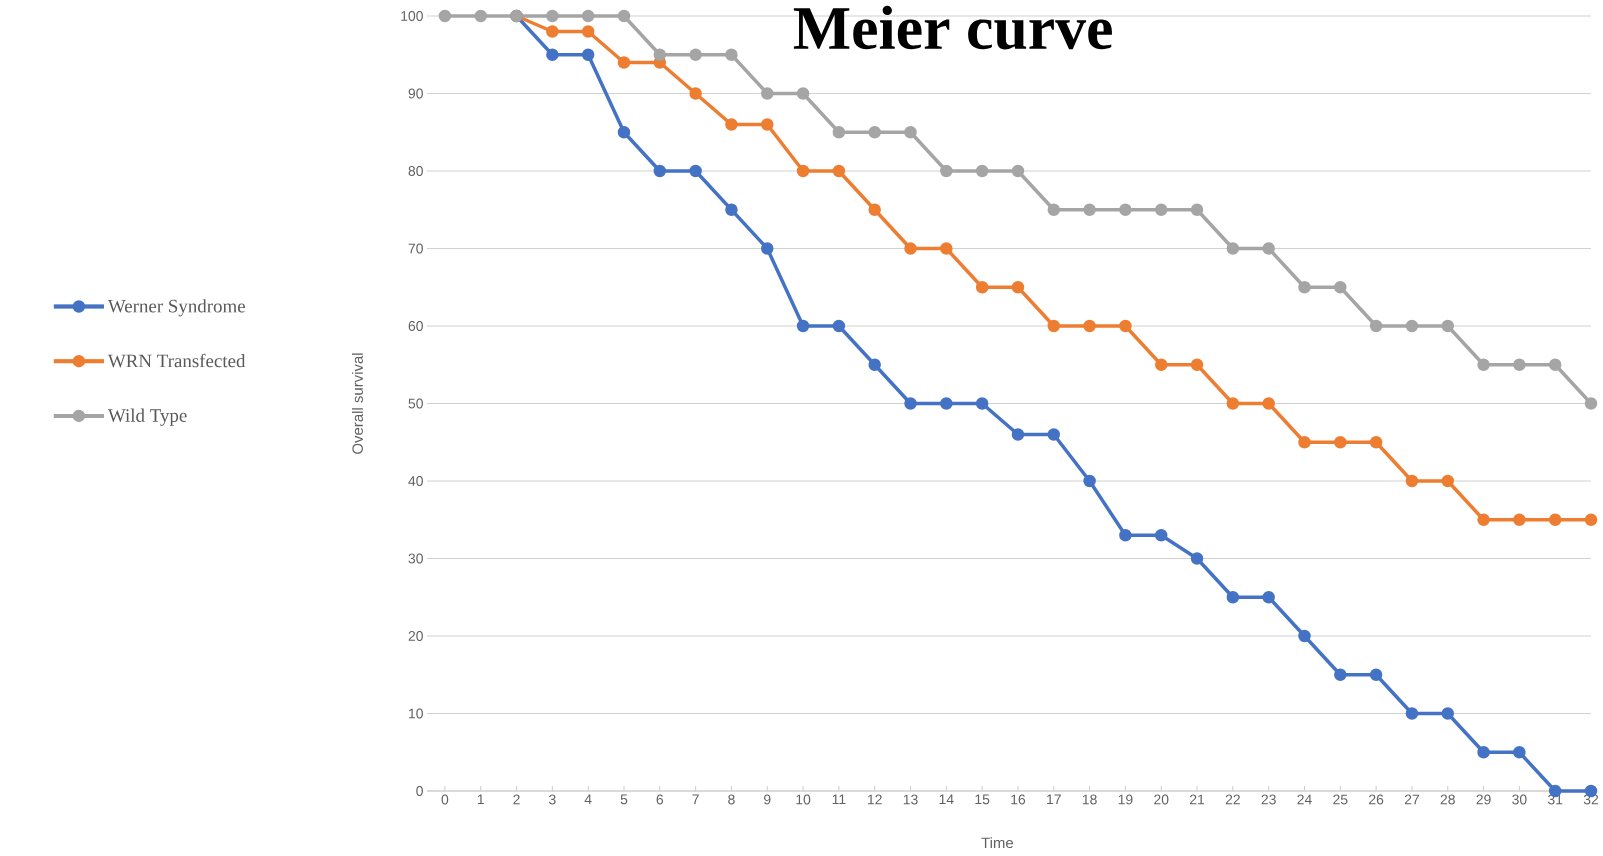 The image size is (1603, 856). Describe the element at coordinates (176, 360) in the screenshot. I see `legend-label: WRN Transfected` at that location.